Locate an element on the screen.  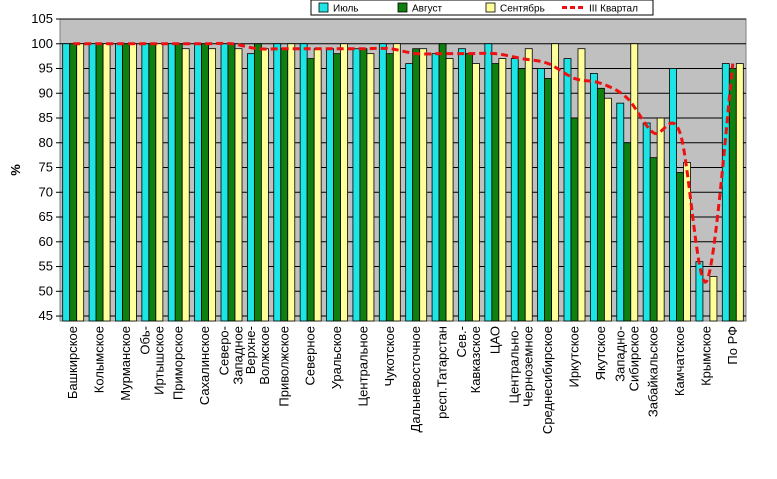
x-tick-label-line: Колымское is located at coordinates (99, 359).